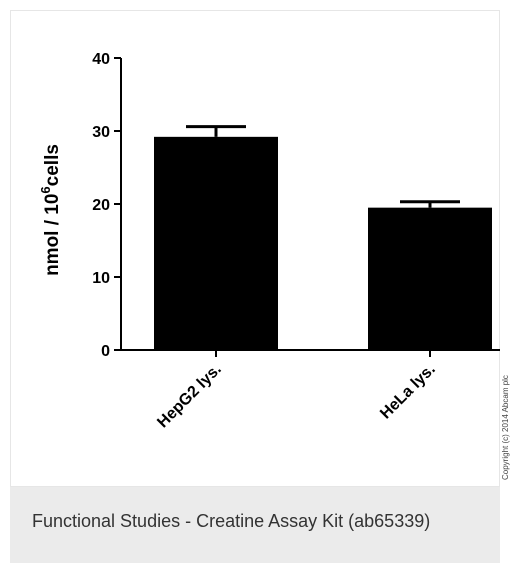 Image resolution: width=511 pixels, height=573 pixels. Describe the element at coordinates (101, 59) in the screenshot. I see `y-tick-label-40: 40` at that location.